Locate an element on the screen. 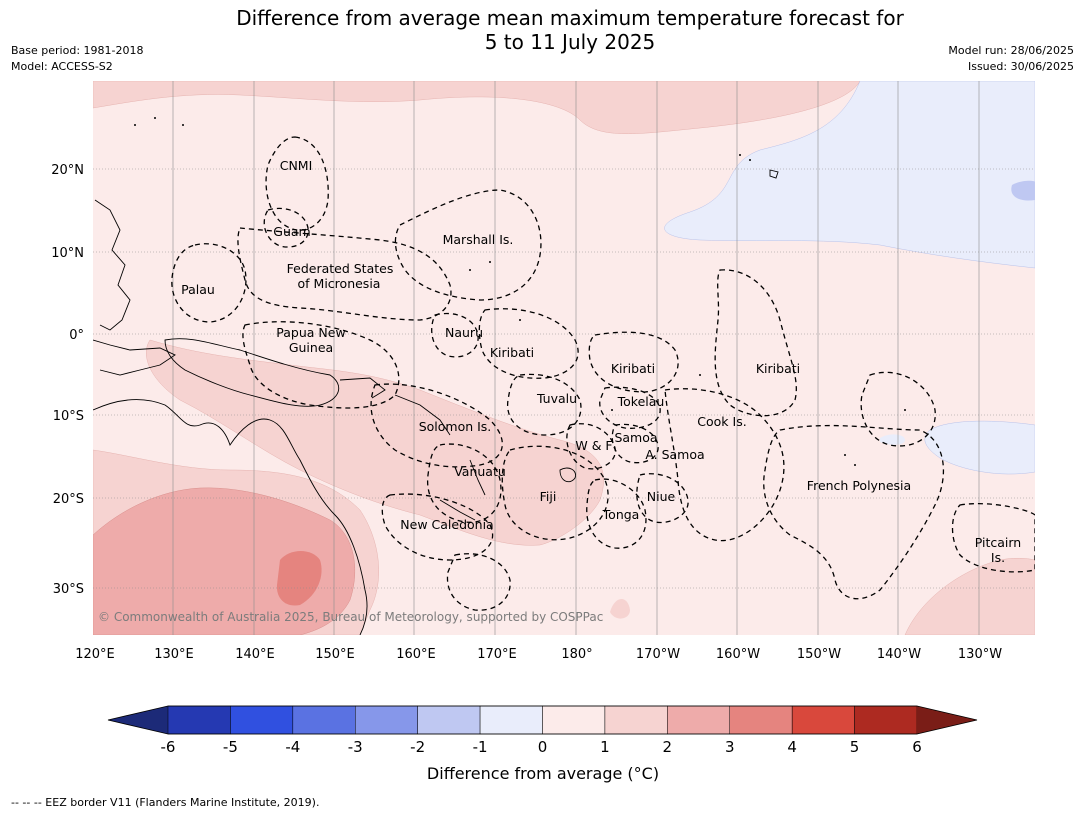  lon-label: 150°W is located at coordinates (819, 654).